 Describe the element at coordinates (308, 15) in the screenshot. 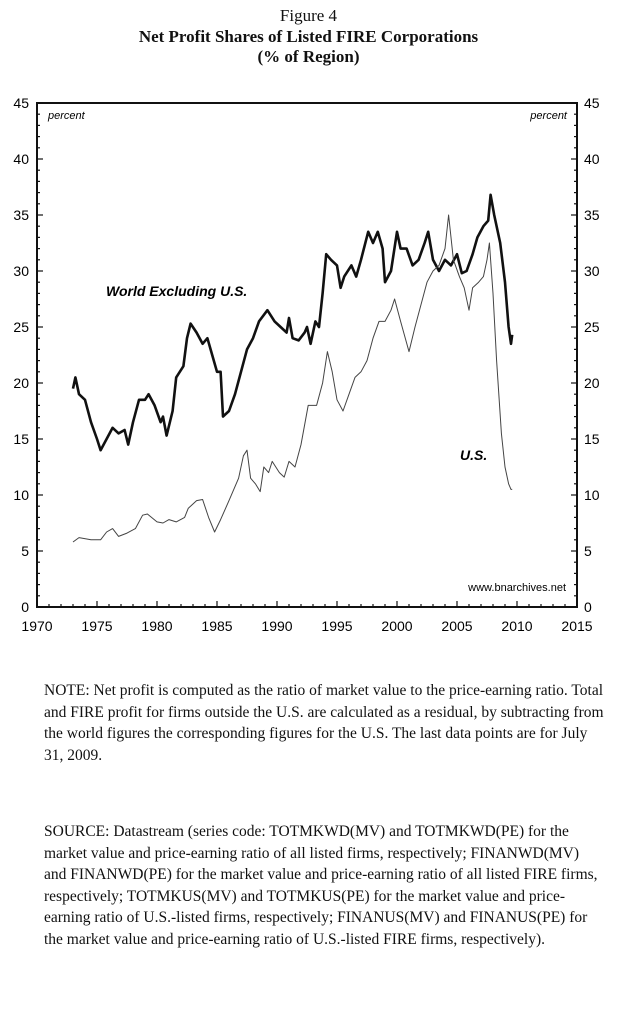

I see `figure-label: Figure 4` at that location.